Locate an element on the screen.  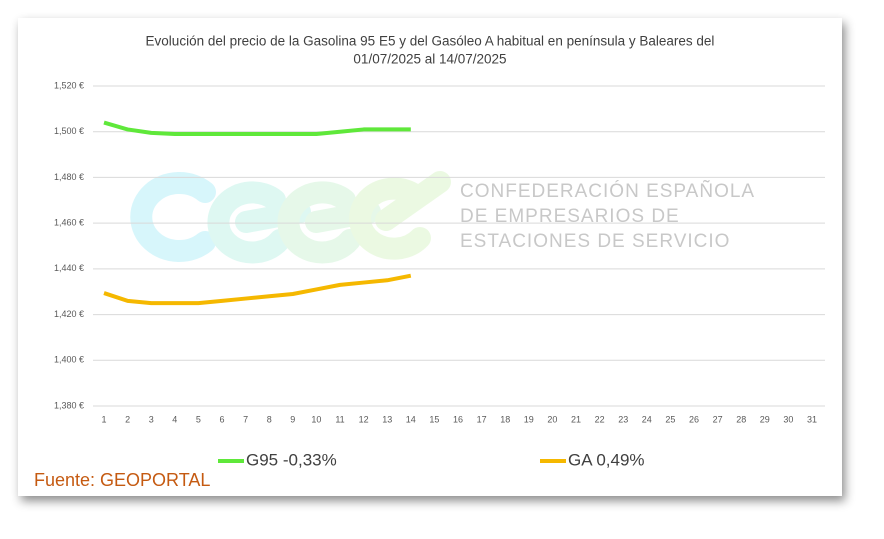
y-tick-label: 1,380 € is located at coordinates (69, 405).